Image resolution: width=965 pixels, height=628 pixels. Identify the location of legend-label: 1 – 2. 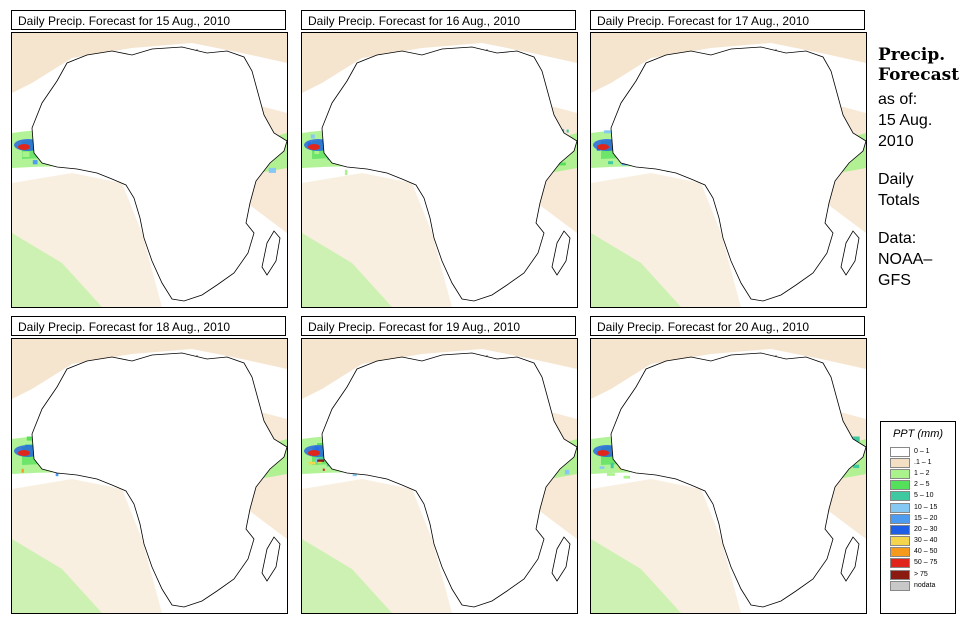
(922, 473).